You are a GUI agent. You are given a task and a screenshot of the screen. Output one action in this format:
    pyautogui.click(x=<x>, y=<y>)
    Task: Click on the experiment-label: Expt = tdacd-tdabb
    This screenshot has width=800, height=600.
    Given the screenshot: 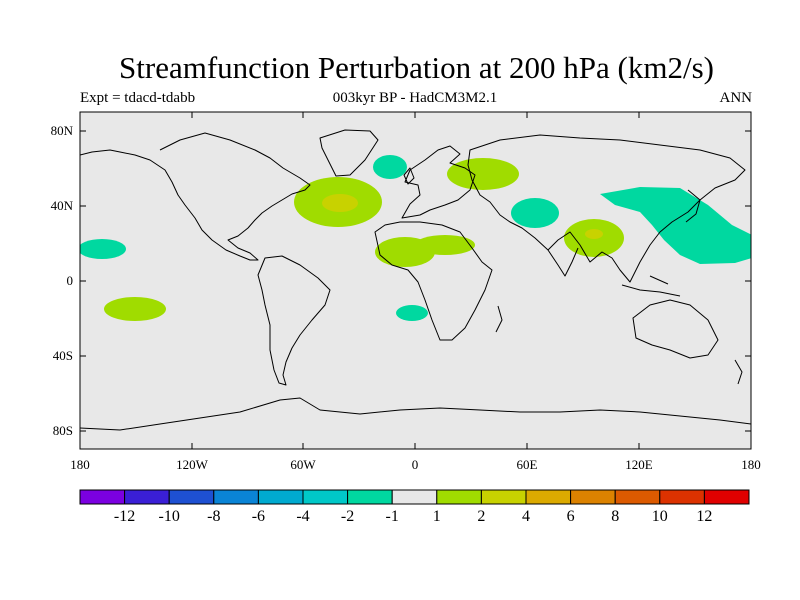 What is the action you would take?
    pyautogui.click(x=138, y=98)
    